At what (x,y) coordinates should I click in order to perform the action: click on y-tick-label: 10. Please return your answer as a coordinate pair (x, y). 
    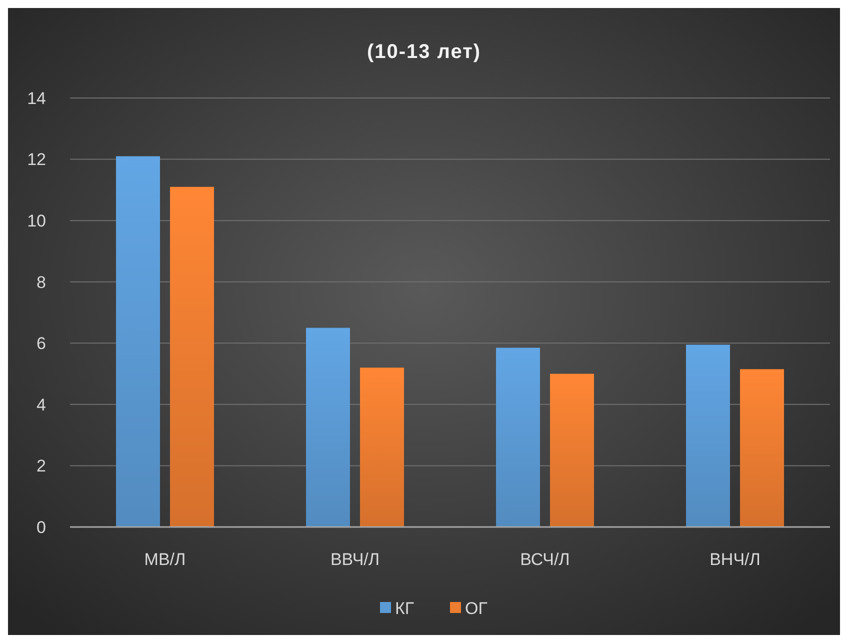
    Looking at the image, I should click on (36, 221).